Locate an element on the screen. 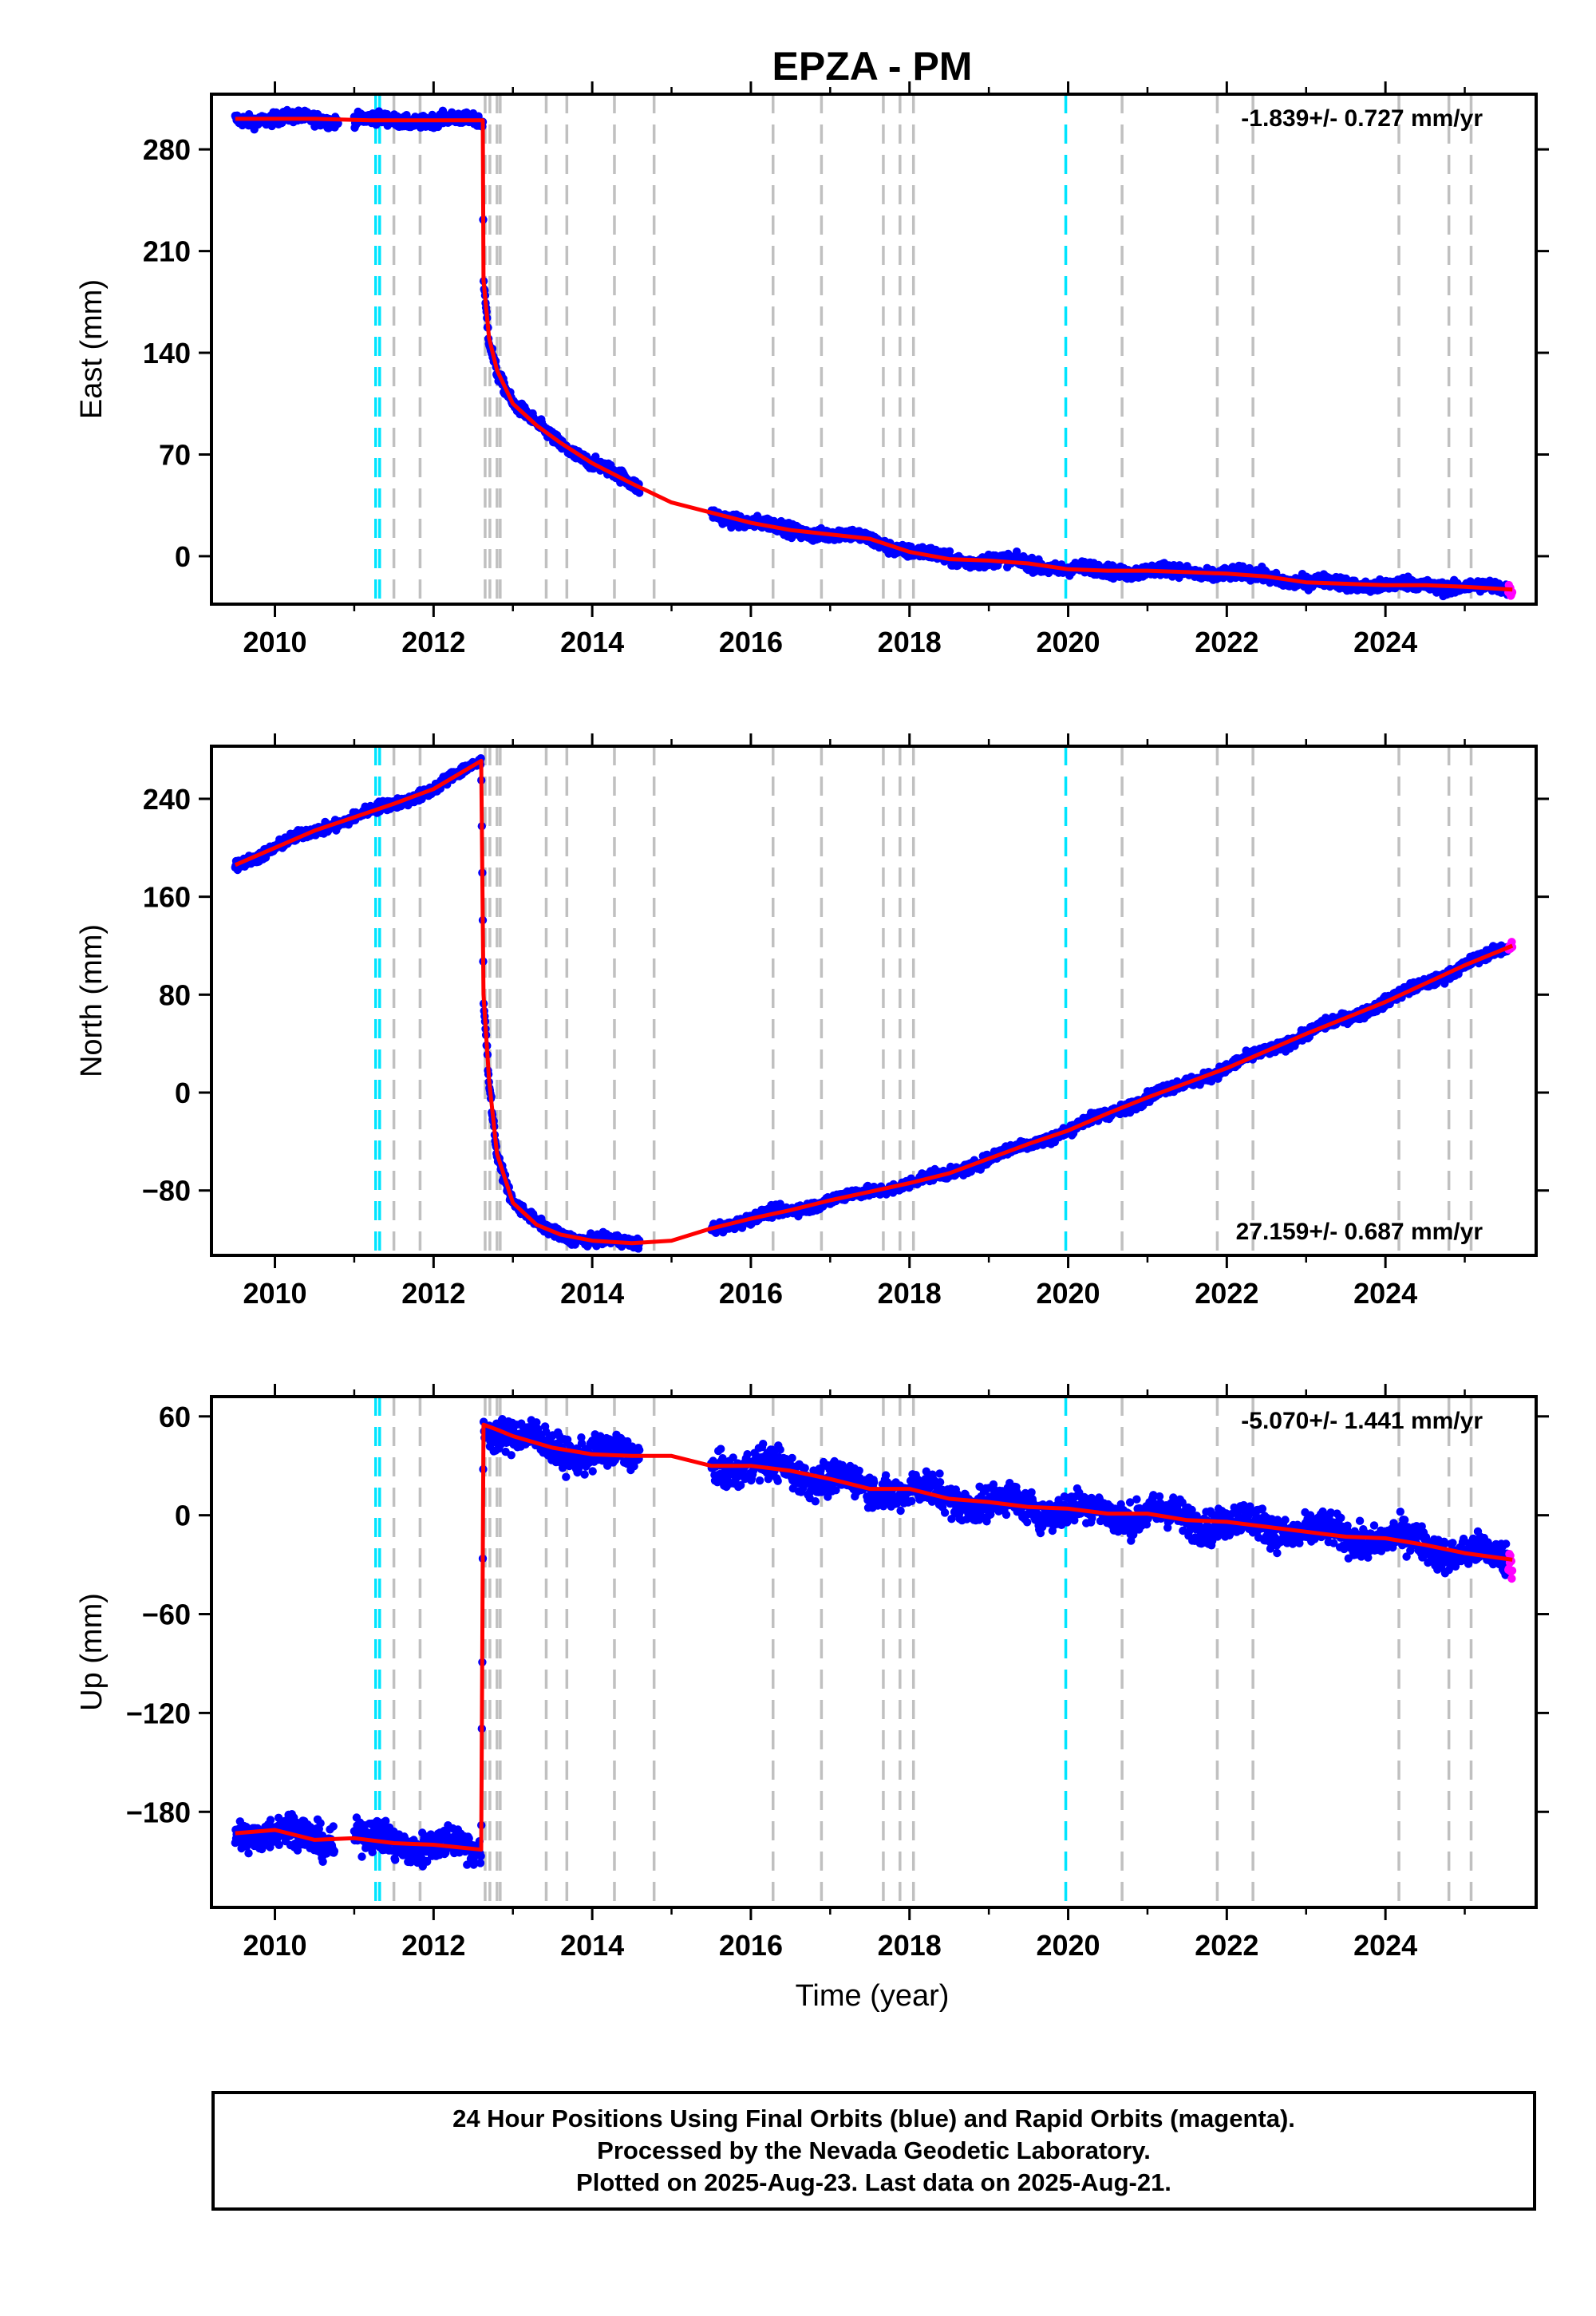 The image size is (1596, 2316). y-tick-label: 210 is located at coordinates (167, 251).